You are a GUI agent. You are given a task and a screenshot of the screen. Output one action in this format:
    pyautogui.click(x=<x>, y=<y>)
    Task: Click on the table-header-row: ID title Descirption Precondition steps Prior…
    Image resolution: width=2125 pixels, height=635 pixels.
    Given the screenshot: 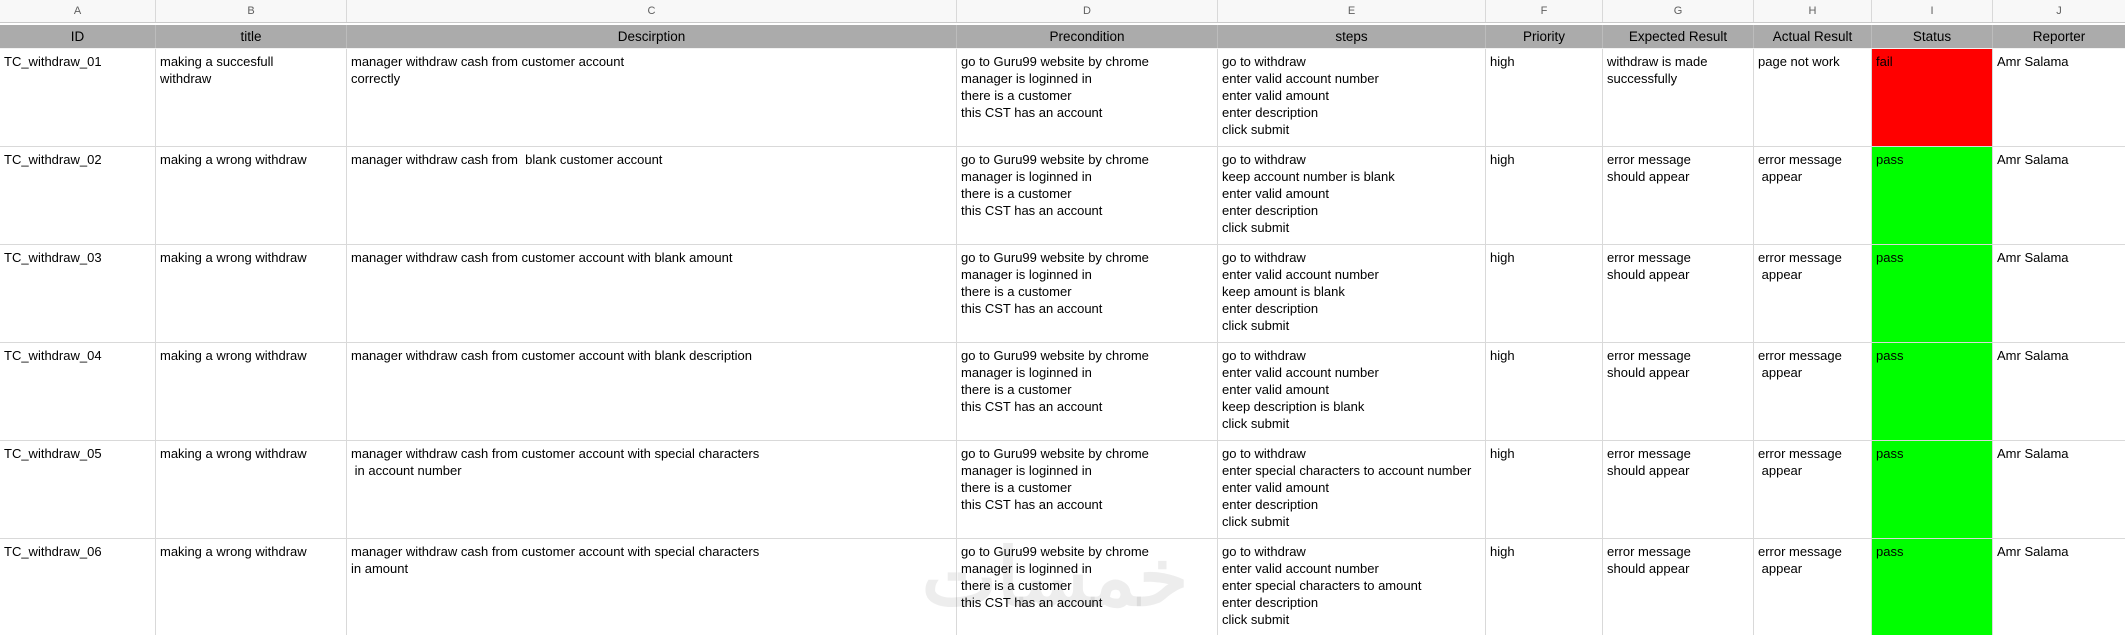 What is the action you would take?
    pyautogui.click(x=1062, y=36)
    